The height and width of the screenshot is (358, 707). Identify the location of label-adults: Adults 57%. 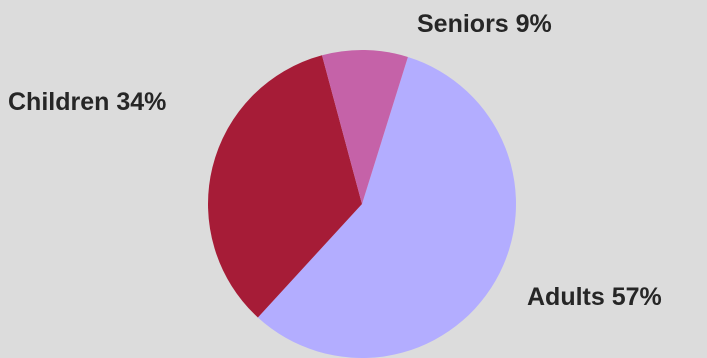
(594, 297).